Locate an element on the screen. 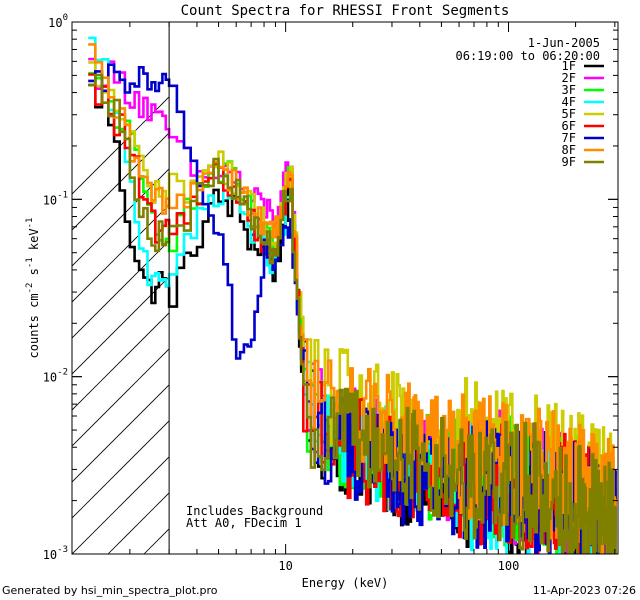 The width and height of the screenshot is (640, 600). y-tick-label: 10⁰ is located at coordinates (58, 21).